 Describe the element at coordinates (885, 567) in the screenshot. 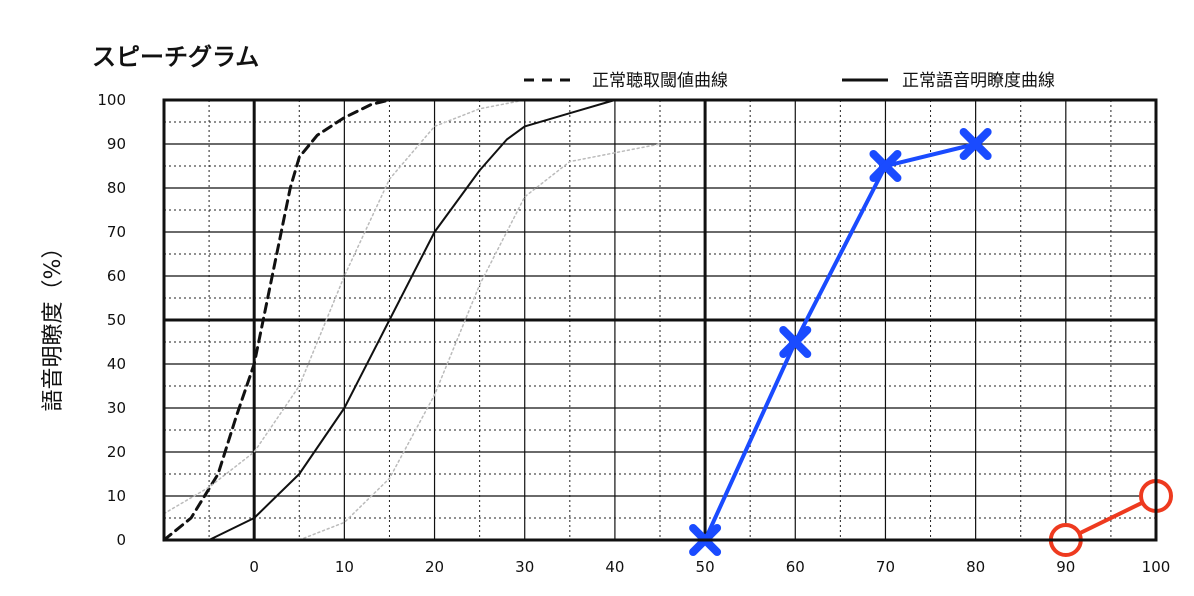

I see `x-tick-label: 70` at that location.